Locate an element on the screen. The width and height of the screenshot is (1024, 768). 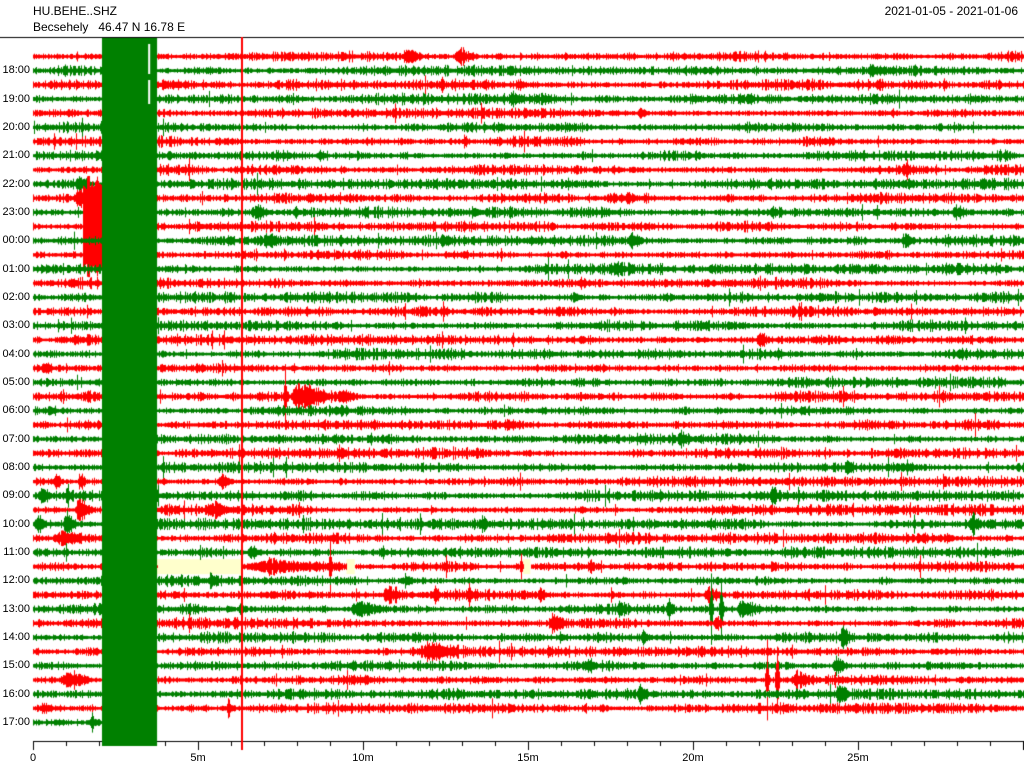
date-range: 2021-01-05 - 2021-01-06 is located at coordinates (951, 11).